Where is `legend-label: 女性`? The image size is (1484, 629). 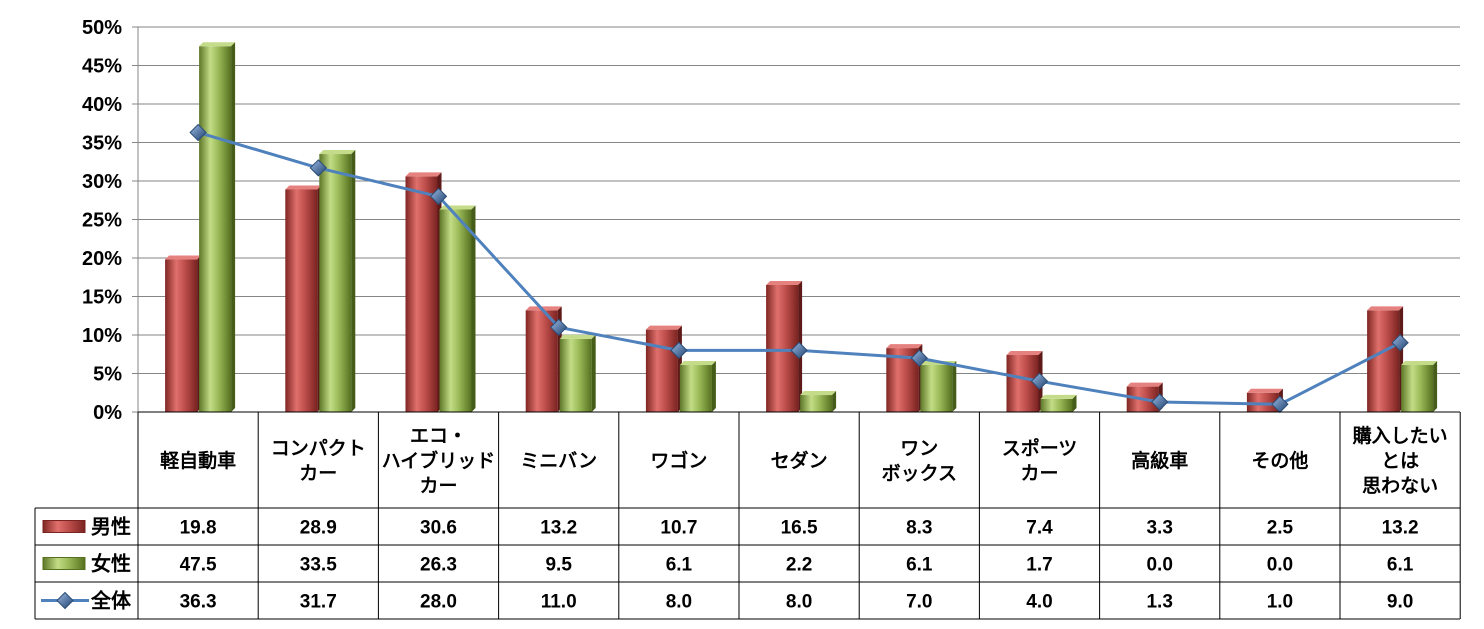
legend-label: 女性 is located at coordinates (111, 564).